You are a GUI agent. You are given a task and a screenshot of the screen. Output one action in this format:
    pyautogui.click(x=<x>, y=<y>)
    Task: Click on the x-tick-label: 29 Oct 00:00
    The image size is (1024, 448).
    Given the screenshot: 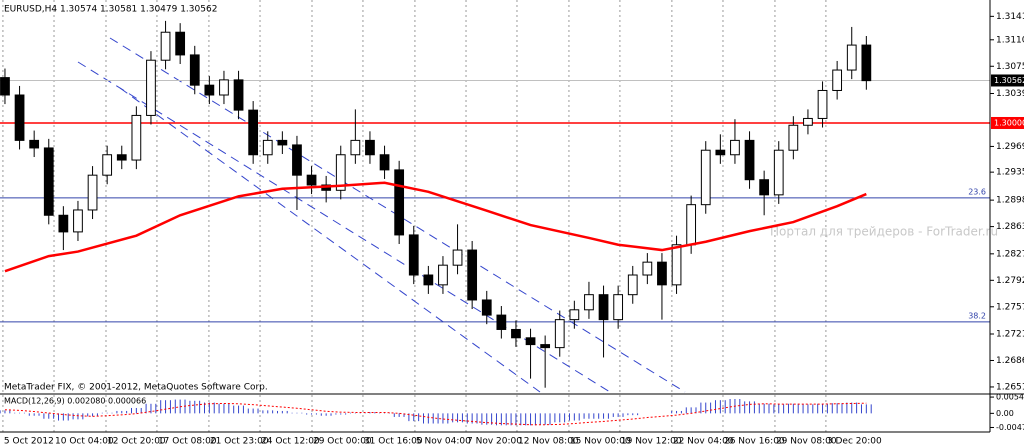 What is the action you would take?
    pyautogui.click(x=342, y=442)
    